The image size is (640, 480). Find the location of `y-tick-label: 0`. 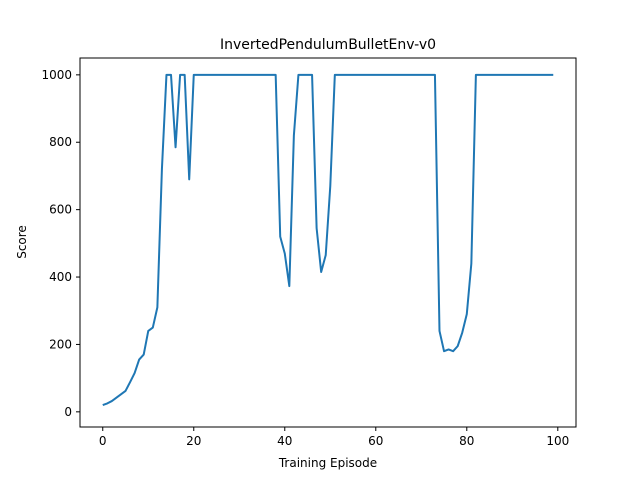

y-tick-label: 0 is located at coordinates (68, 412).